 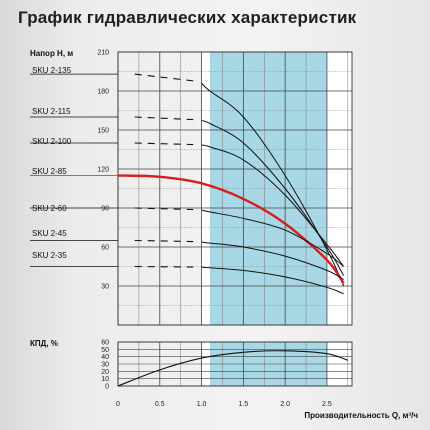 I want to click on x-tick-label: 2.0, so click(x=285, y=404).